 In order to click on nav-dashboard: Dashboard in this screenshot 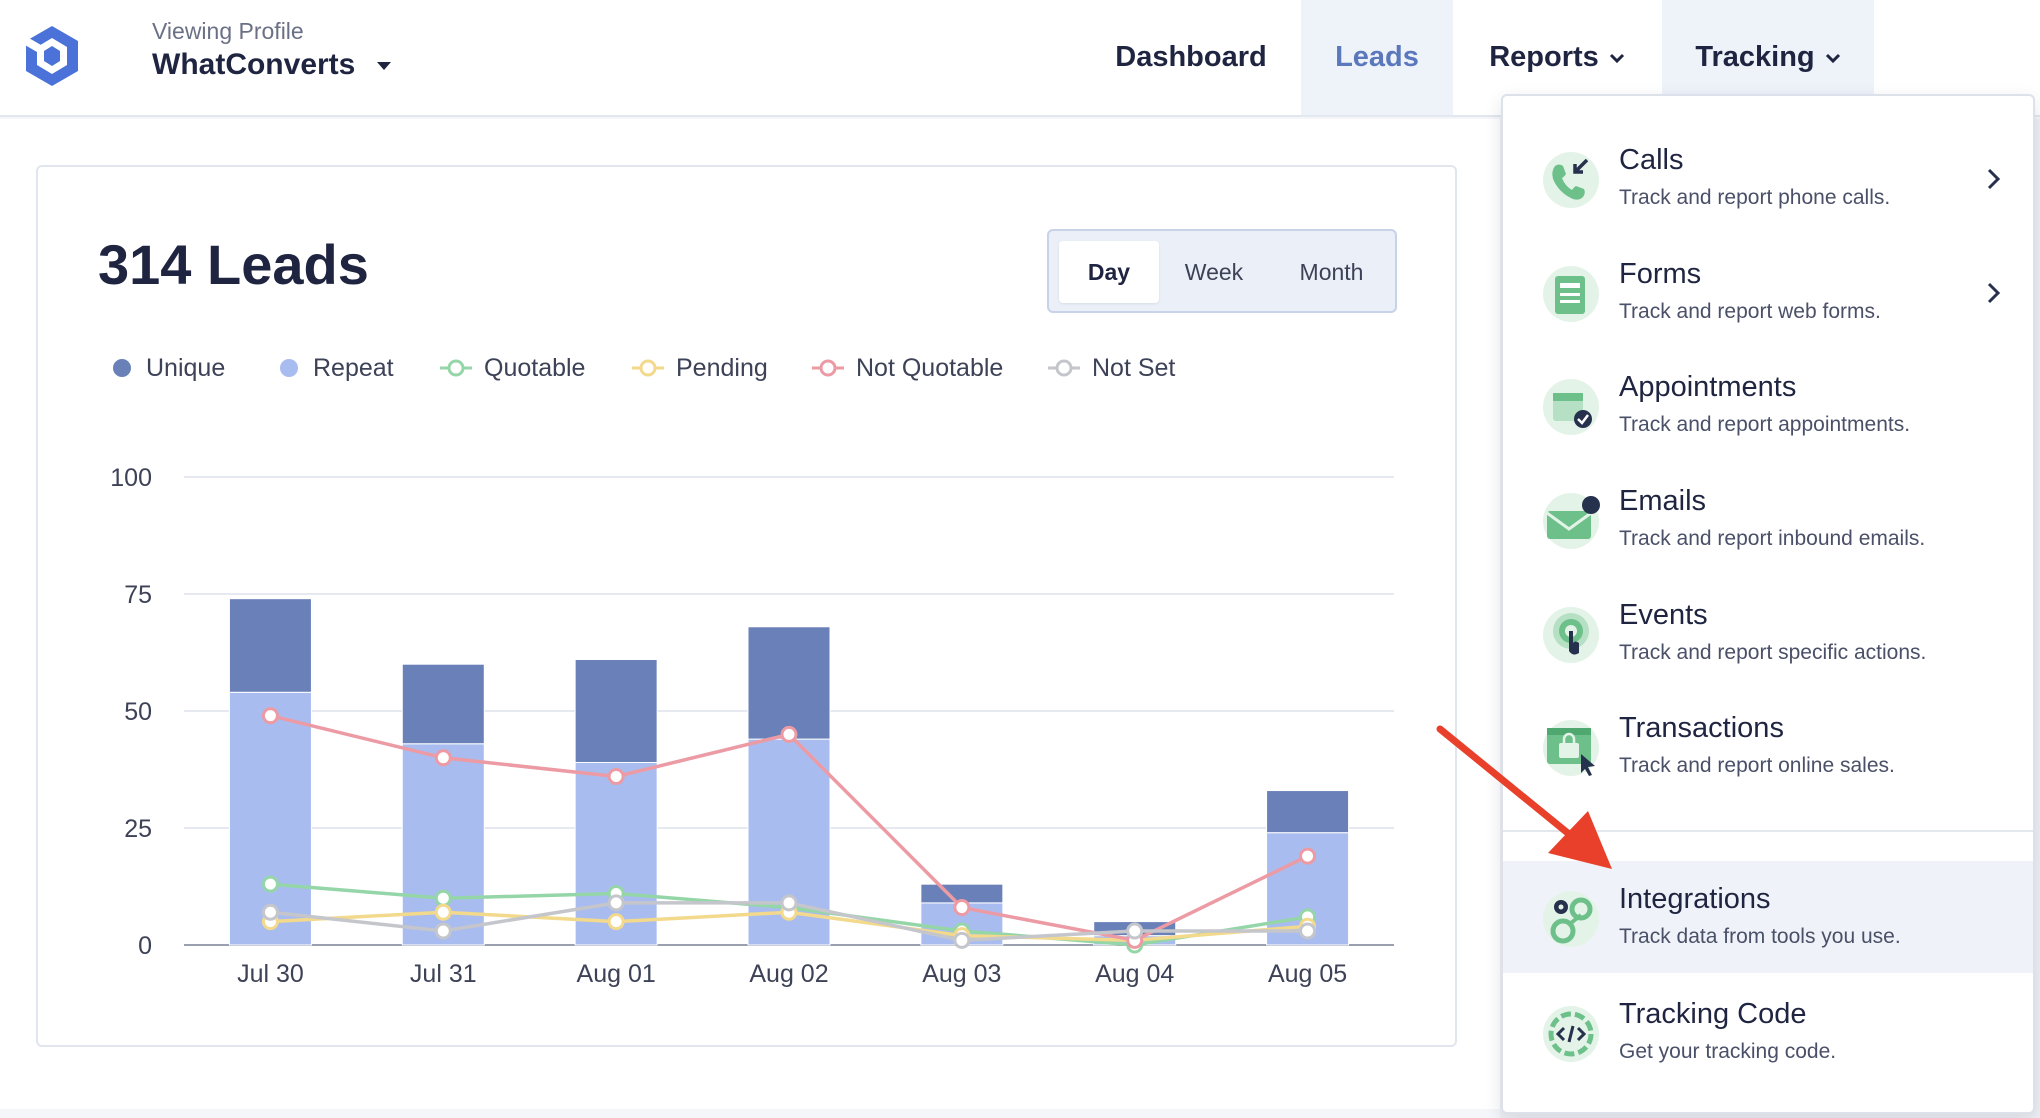, I will do `click(1191, 57)`.